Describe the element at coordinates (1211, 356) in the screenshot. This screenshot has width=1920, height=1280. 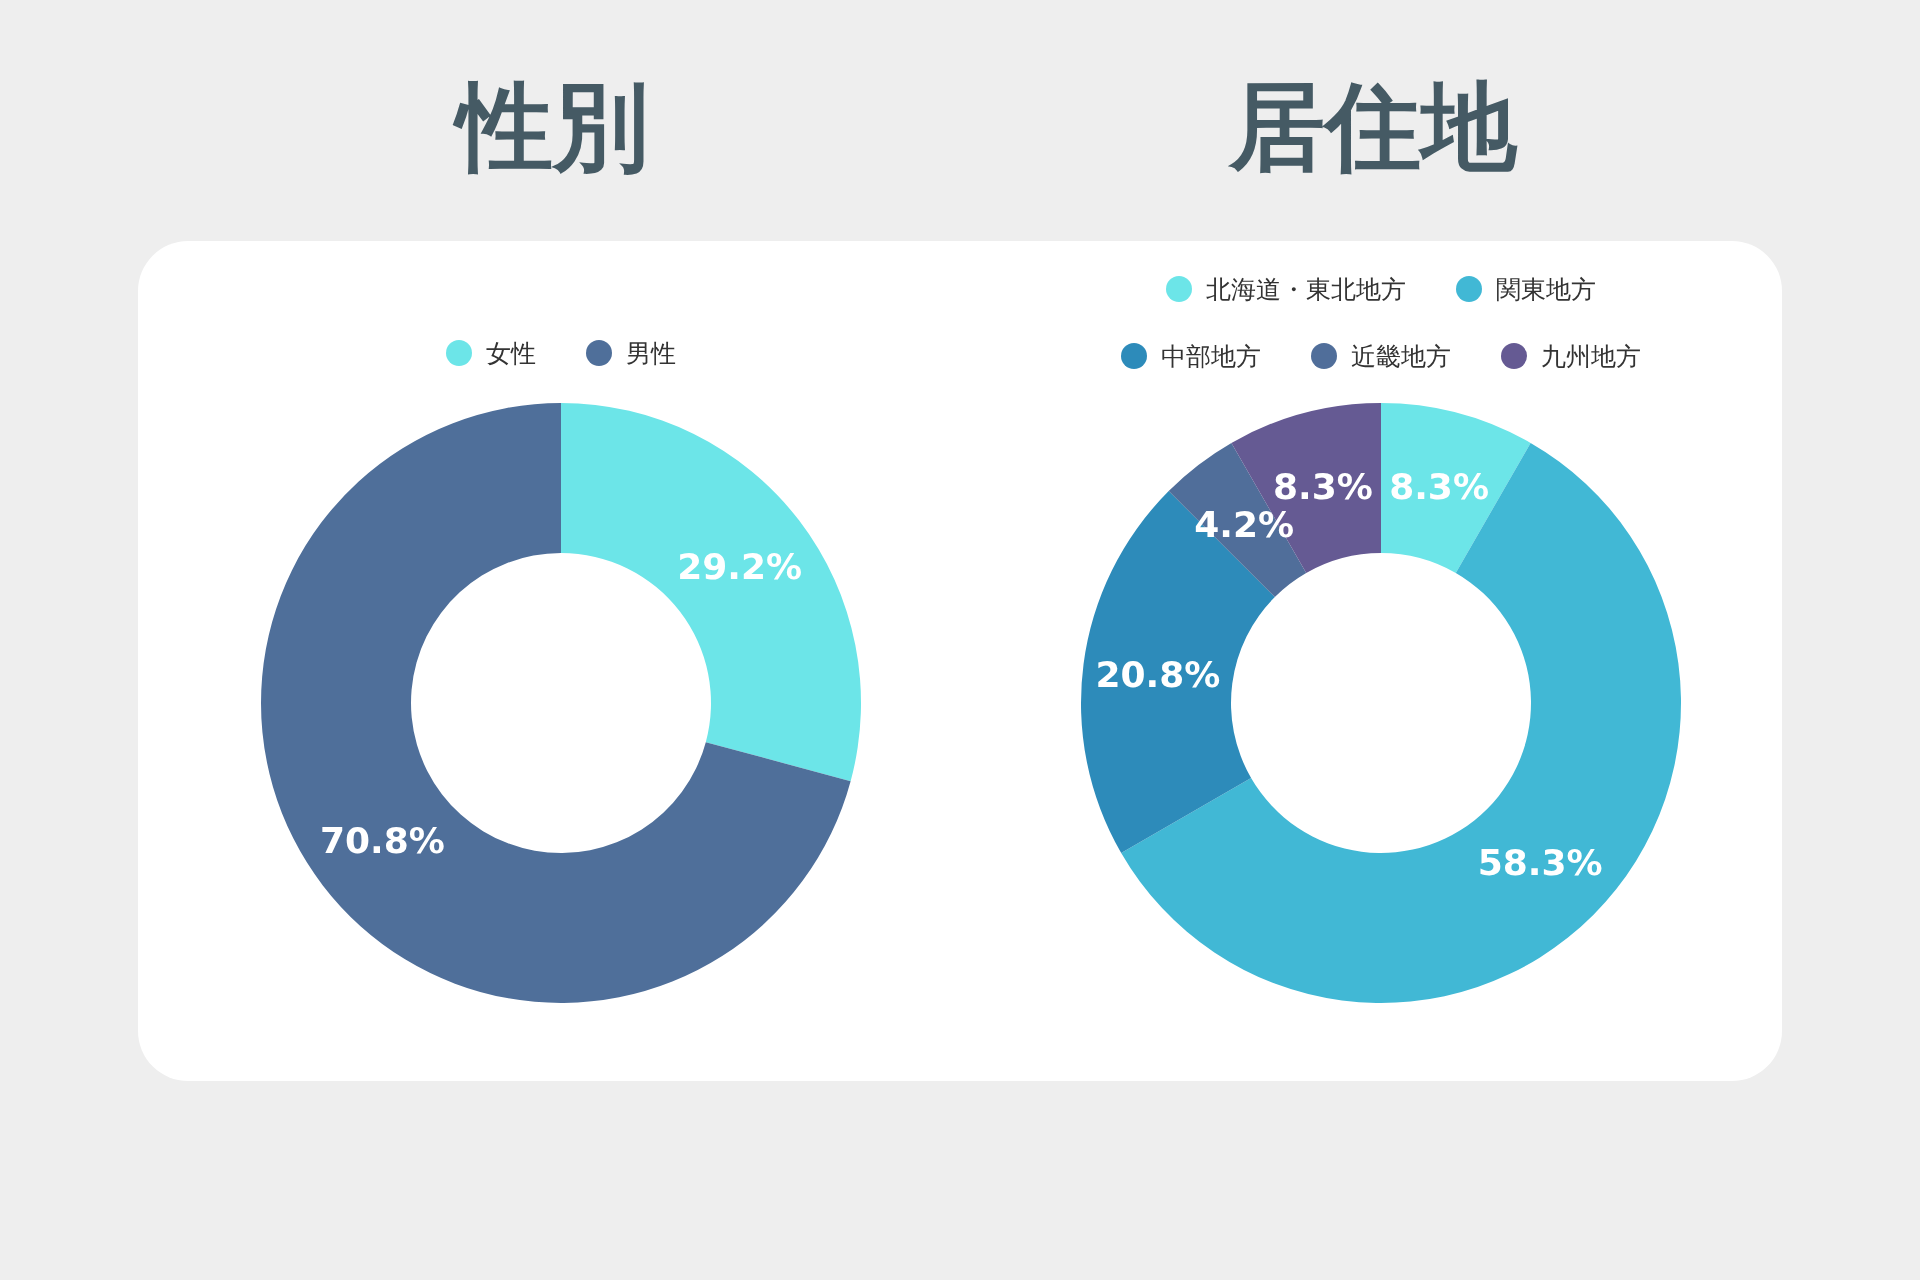
I see `legend-label: 中部地方` at that location.